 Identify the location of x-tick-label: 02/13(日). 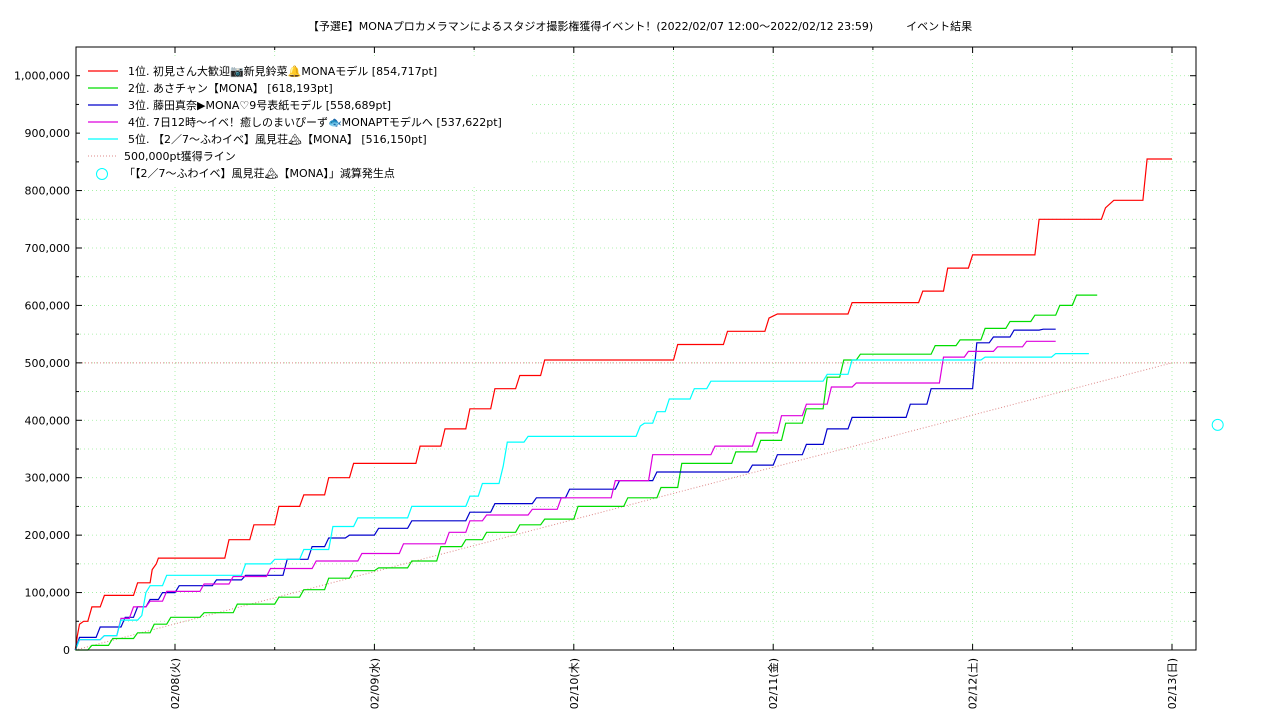
(1172, 683).